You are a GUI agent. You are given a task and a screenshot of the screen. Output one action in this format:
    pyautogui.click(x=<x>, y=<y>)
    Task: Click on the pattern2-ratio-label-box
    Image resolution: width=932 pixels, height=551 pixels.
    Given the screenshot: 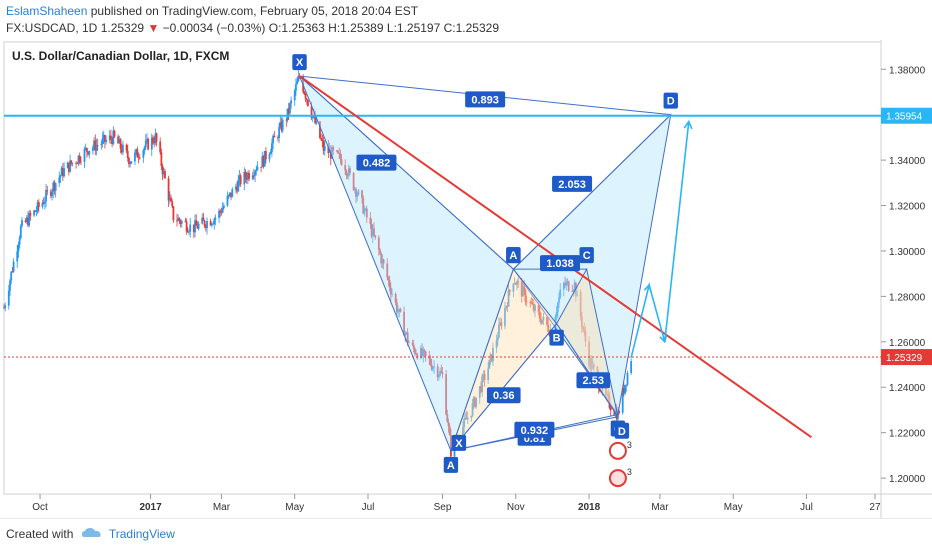 What is the action you would take?
    pyautogui.click(x=503, y=395)
    